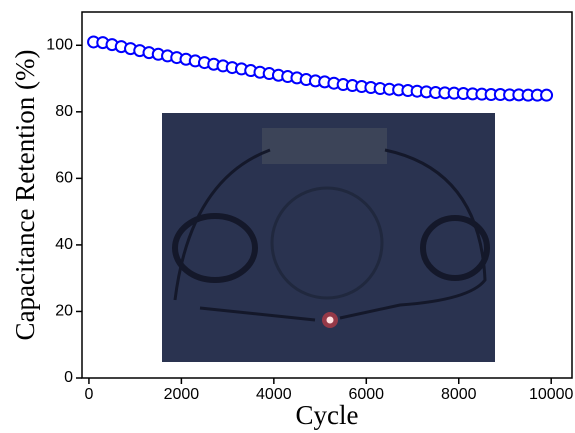 The width and height of the screenshot is (575, 433). I want to click on x-tick-label: 0, so click(88, 394).